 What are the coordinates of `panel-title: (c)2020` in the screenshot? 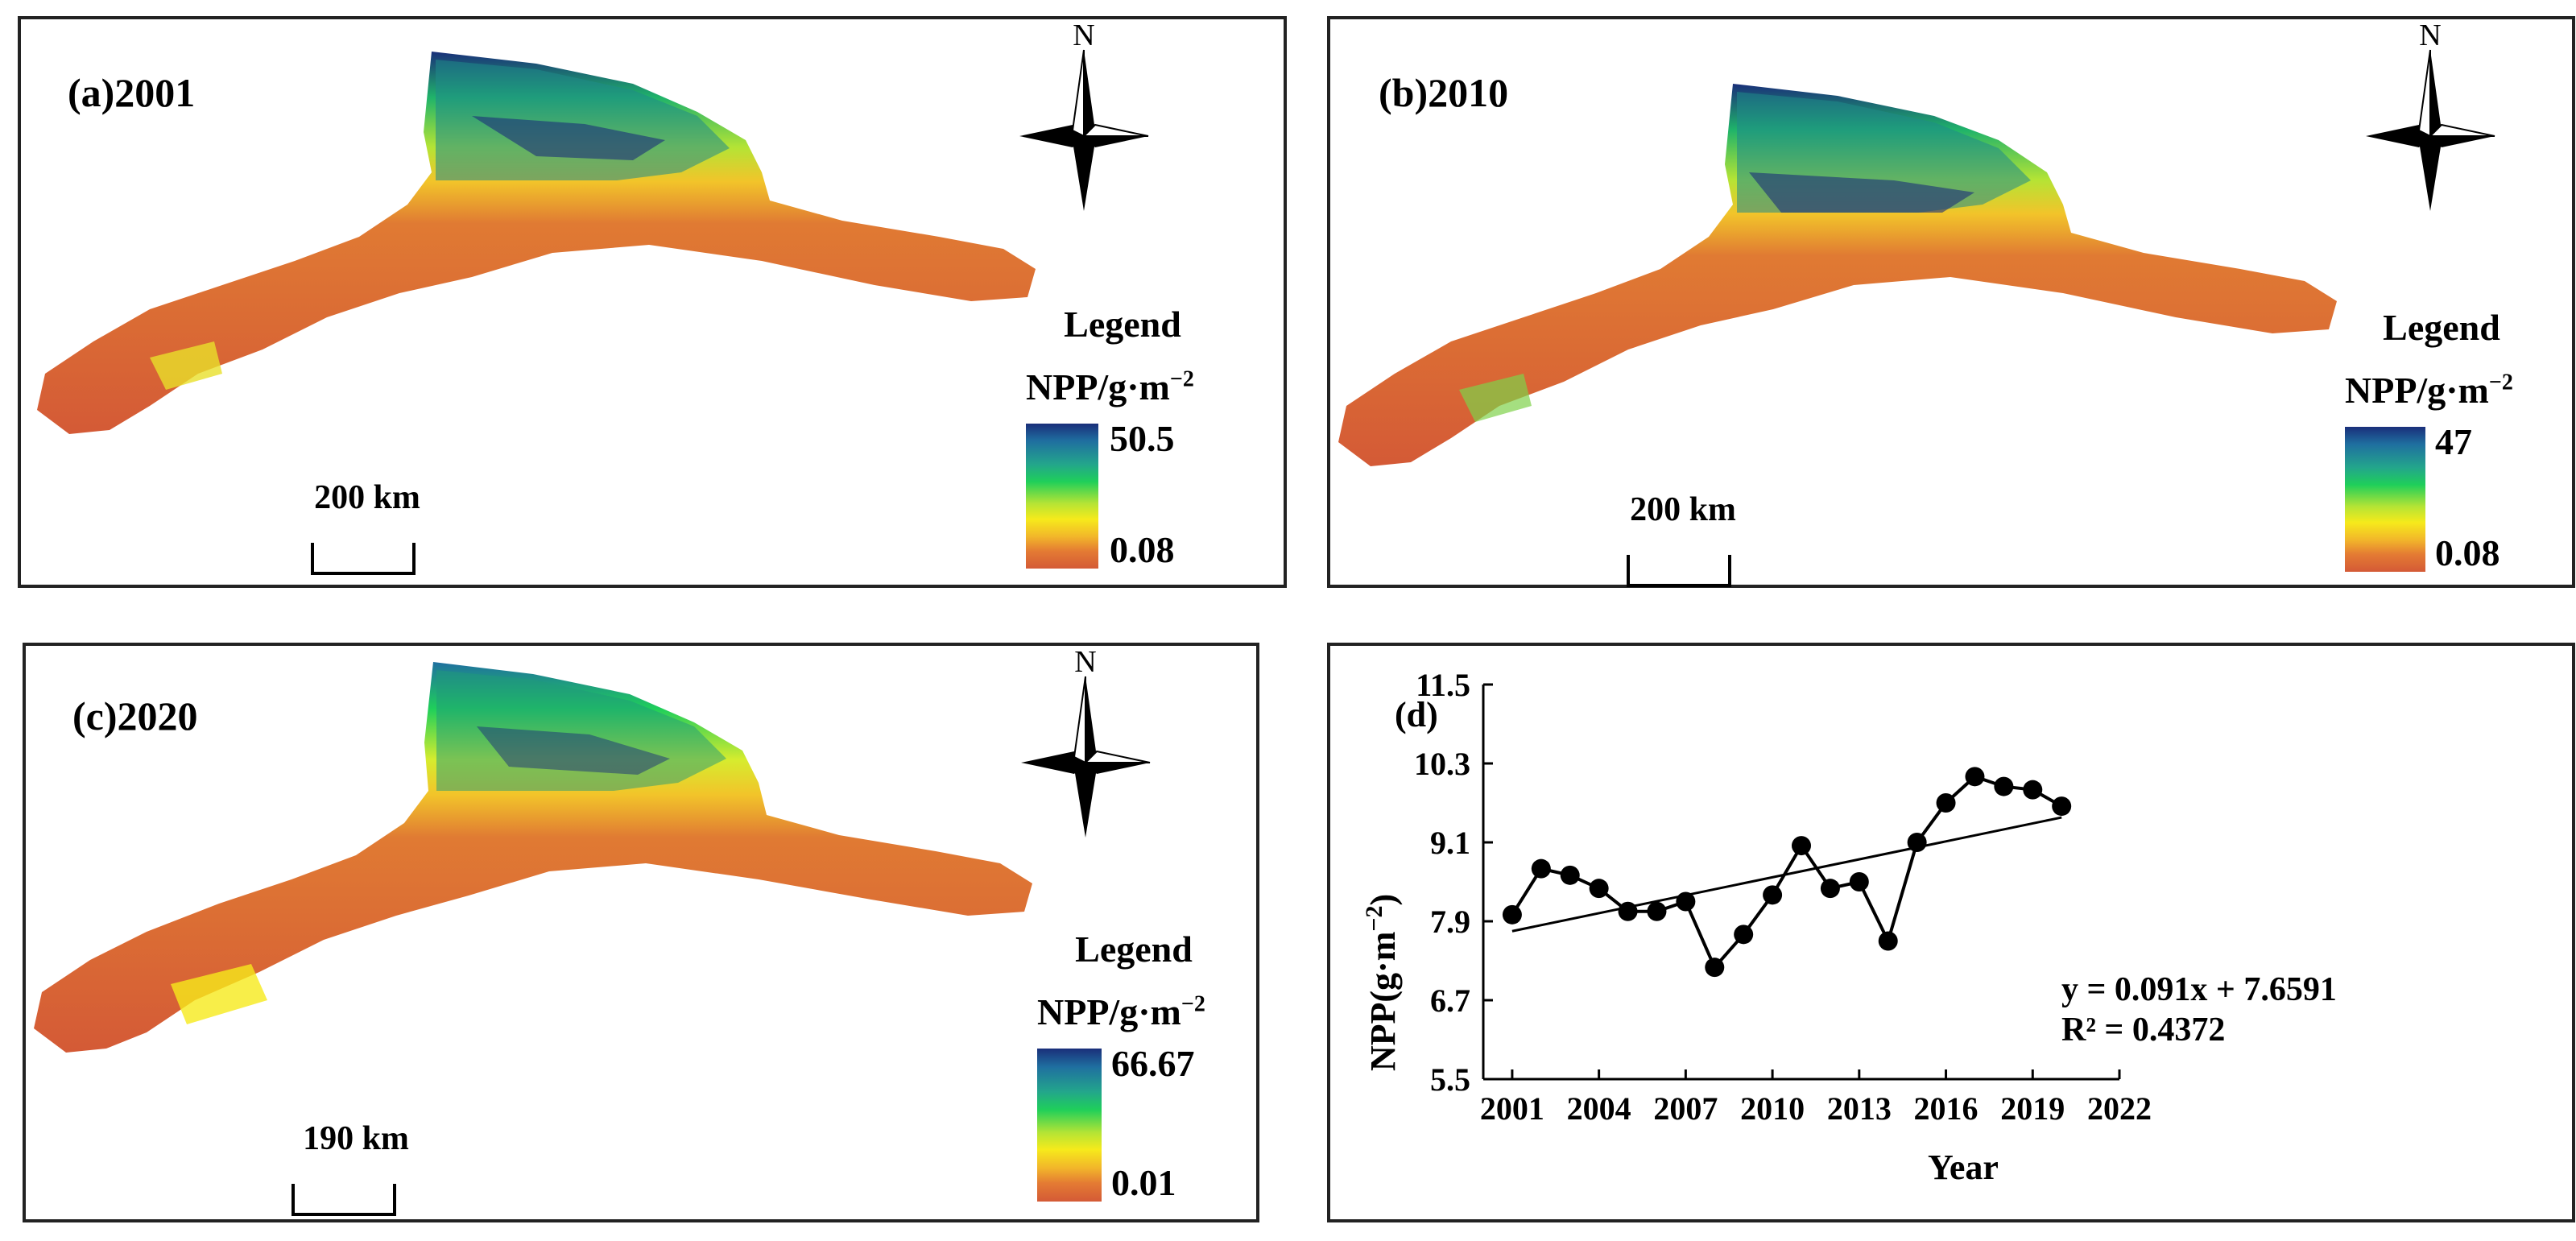 It's located at (135, 716).